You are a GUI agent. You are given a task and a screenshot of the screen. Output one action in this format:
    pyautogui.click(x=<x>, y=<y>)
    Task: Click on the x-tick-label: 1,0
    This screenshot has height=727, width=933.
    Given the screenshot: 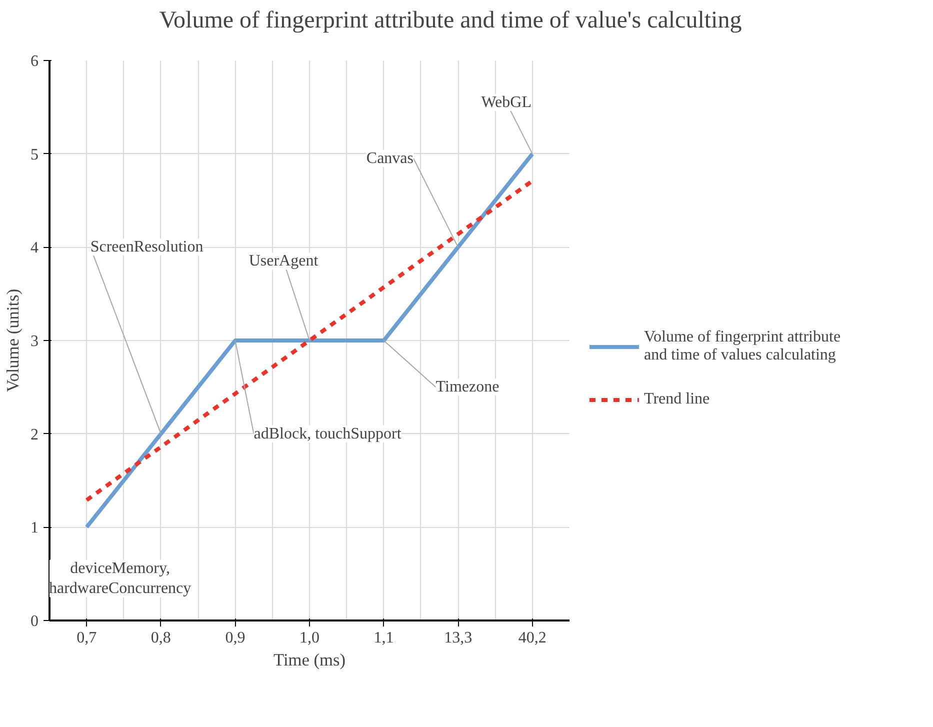 What is the action you would take?
    pyautogui.click(x=310, y=638)
    